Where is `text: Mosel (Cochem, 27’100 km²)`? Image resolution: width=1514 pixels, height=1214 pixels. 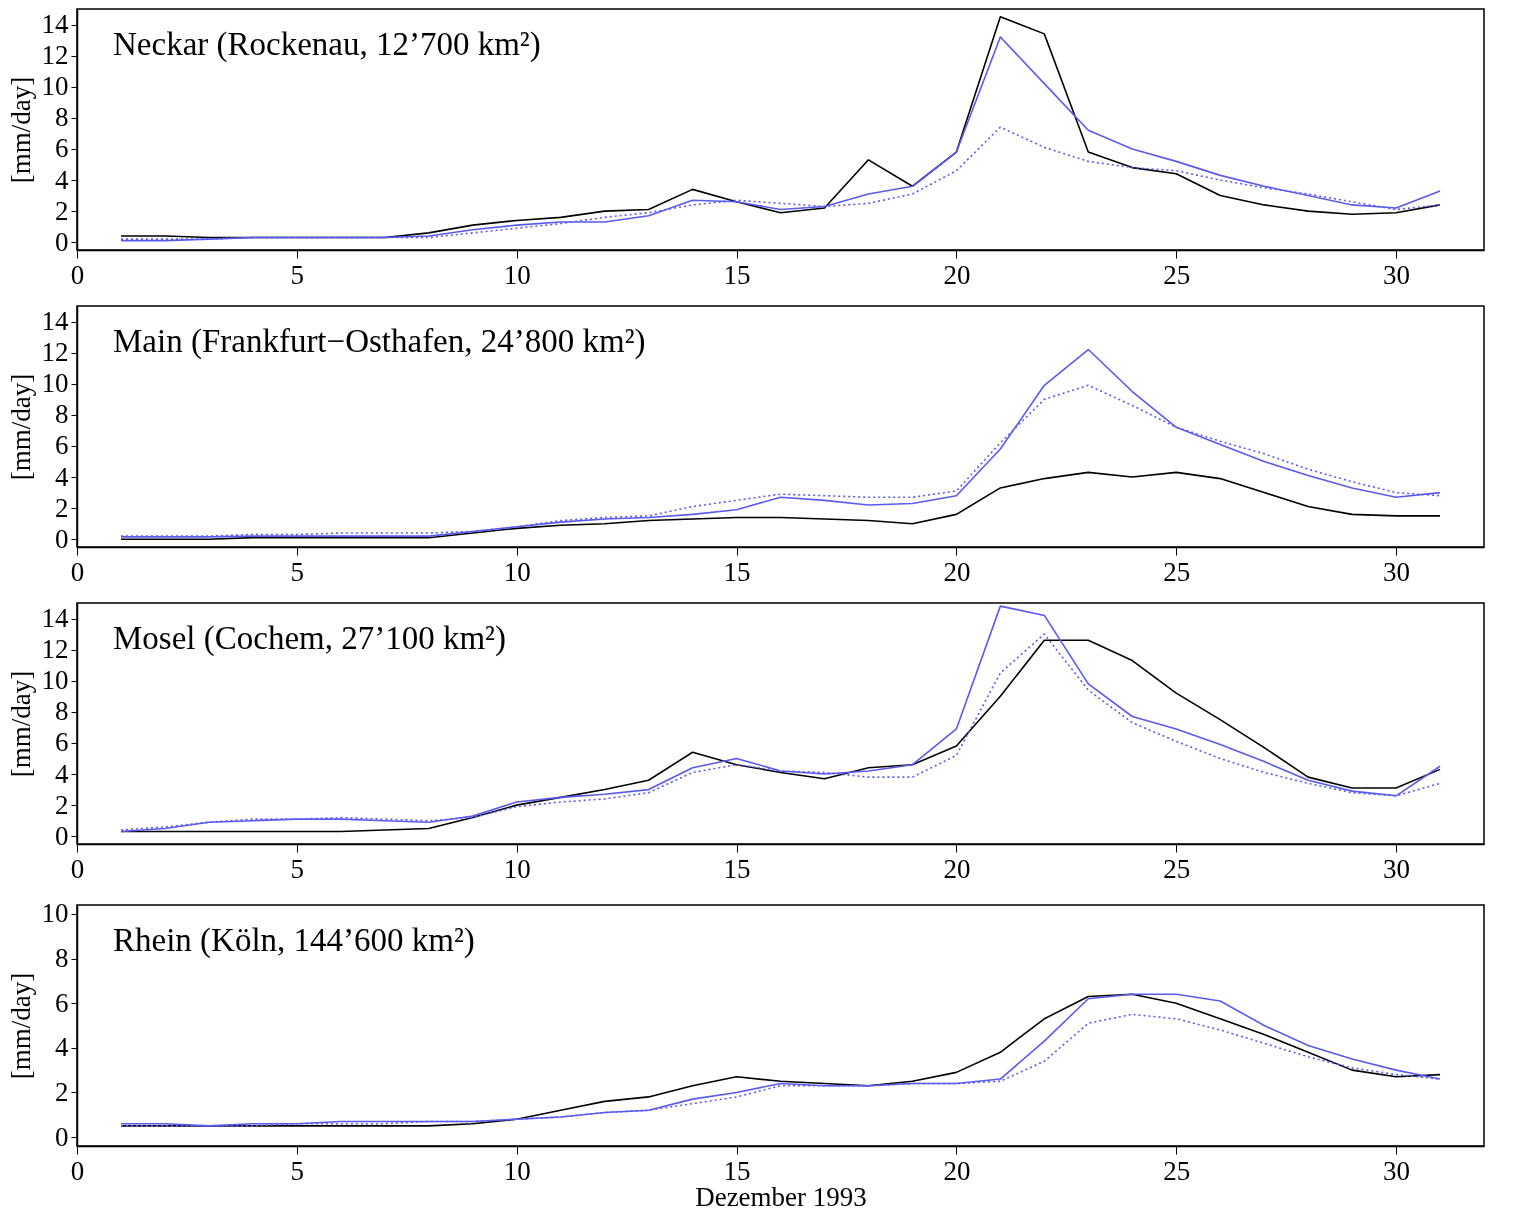 text: Mosel (Cochem, 27’100 km²) is located at coordinates (310, 638).